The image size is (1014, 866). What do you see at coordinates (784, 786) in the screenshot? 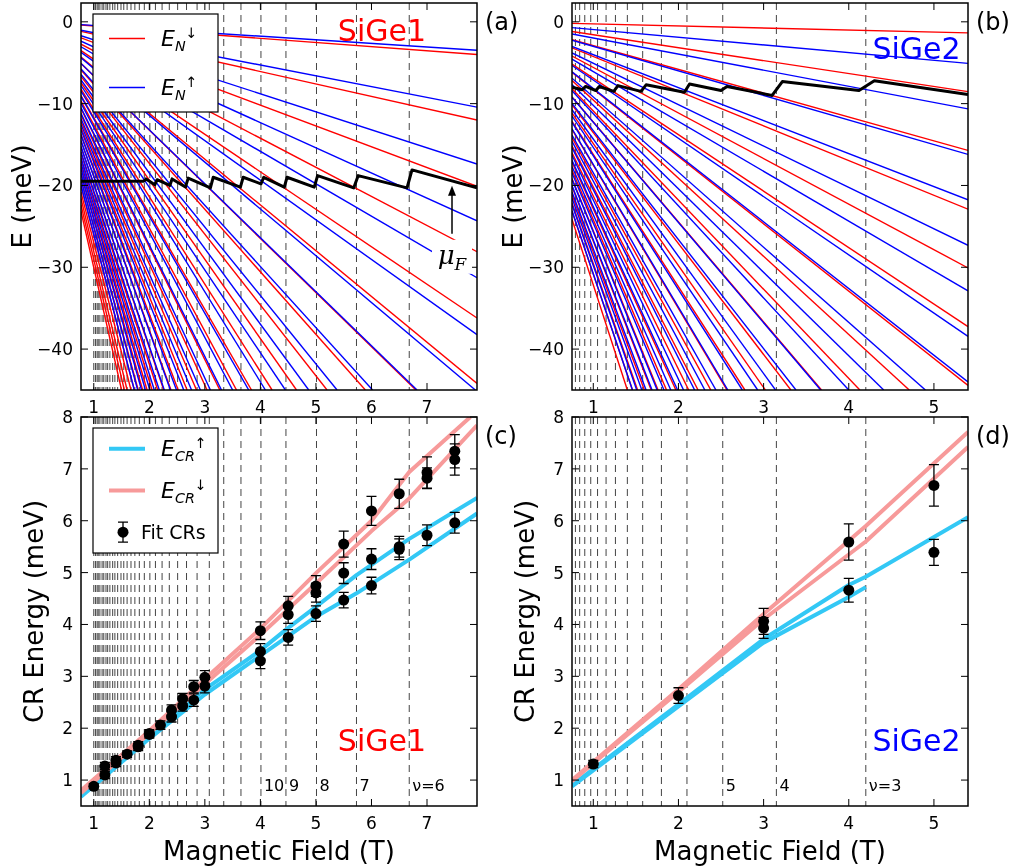
I see `annotation: 4` at bounding box center [784, 786].